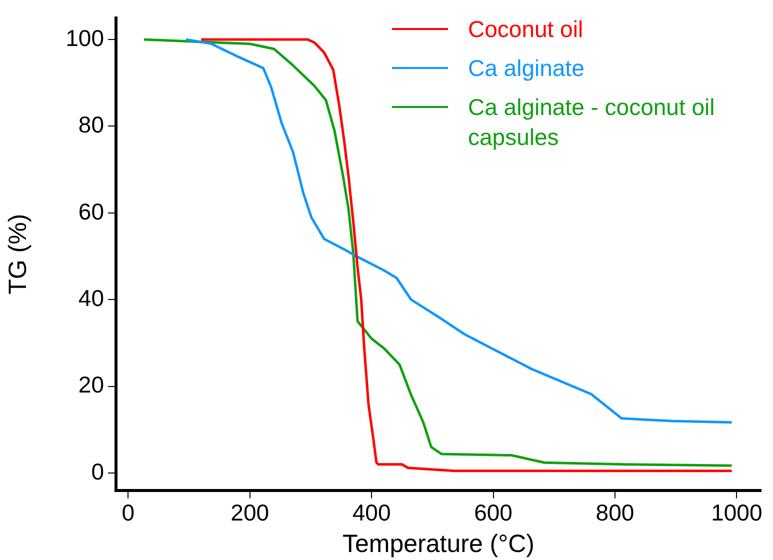 This screenshot has height=560, width=773. Describe the element at coordinates (592, 122) in the screenshot. I see `legend-label: Ca alginate - coconut oil capsules` at that location.